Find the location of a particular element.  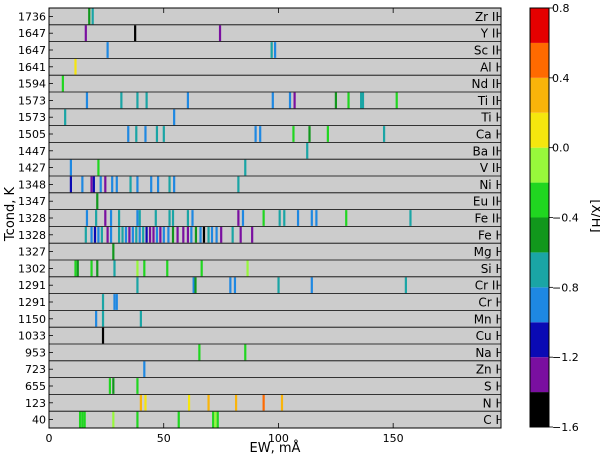

colorbar-tick-label: −0.4 is located at coordinates (565, 218).